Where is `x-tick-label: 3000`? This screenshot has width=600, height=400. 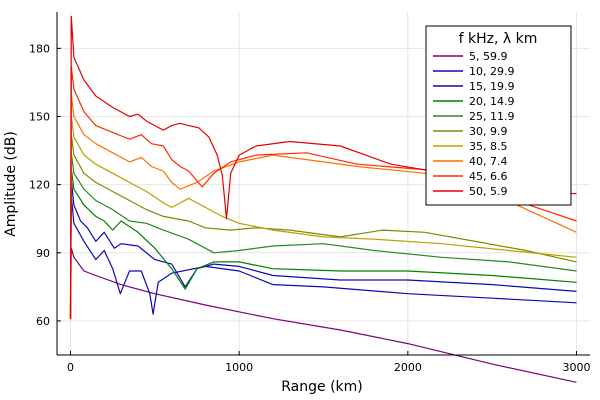
x-tick-label: 3000 is located at coordinates (577, 367).